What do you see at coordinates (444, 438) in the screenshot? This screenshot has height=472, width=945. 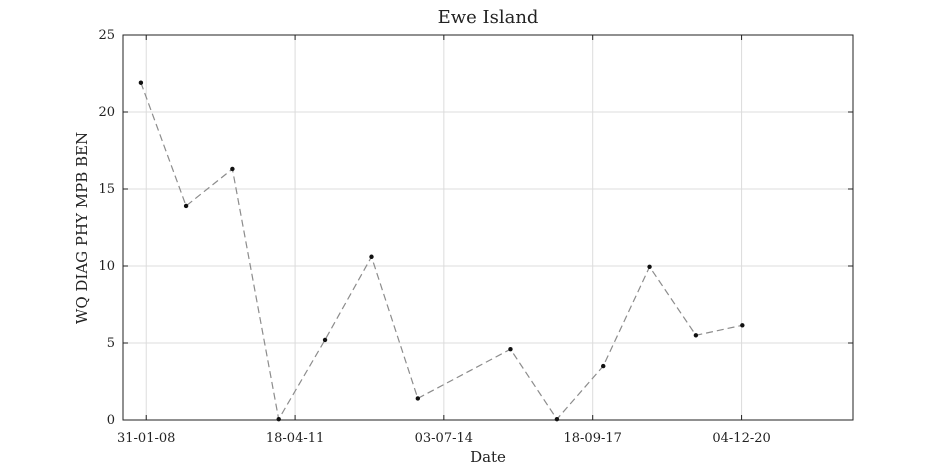 I see `x-tick-label: 03-07-14` at bounding box center [444, 438].